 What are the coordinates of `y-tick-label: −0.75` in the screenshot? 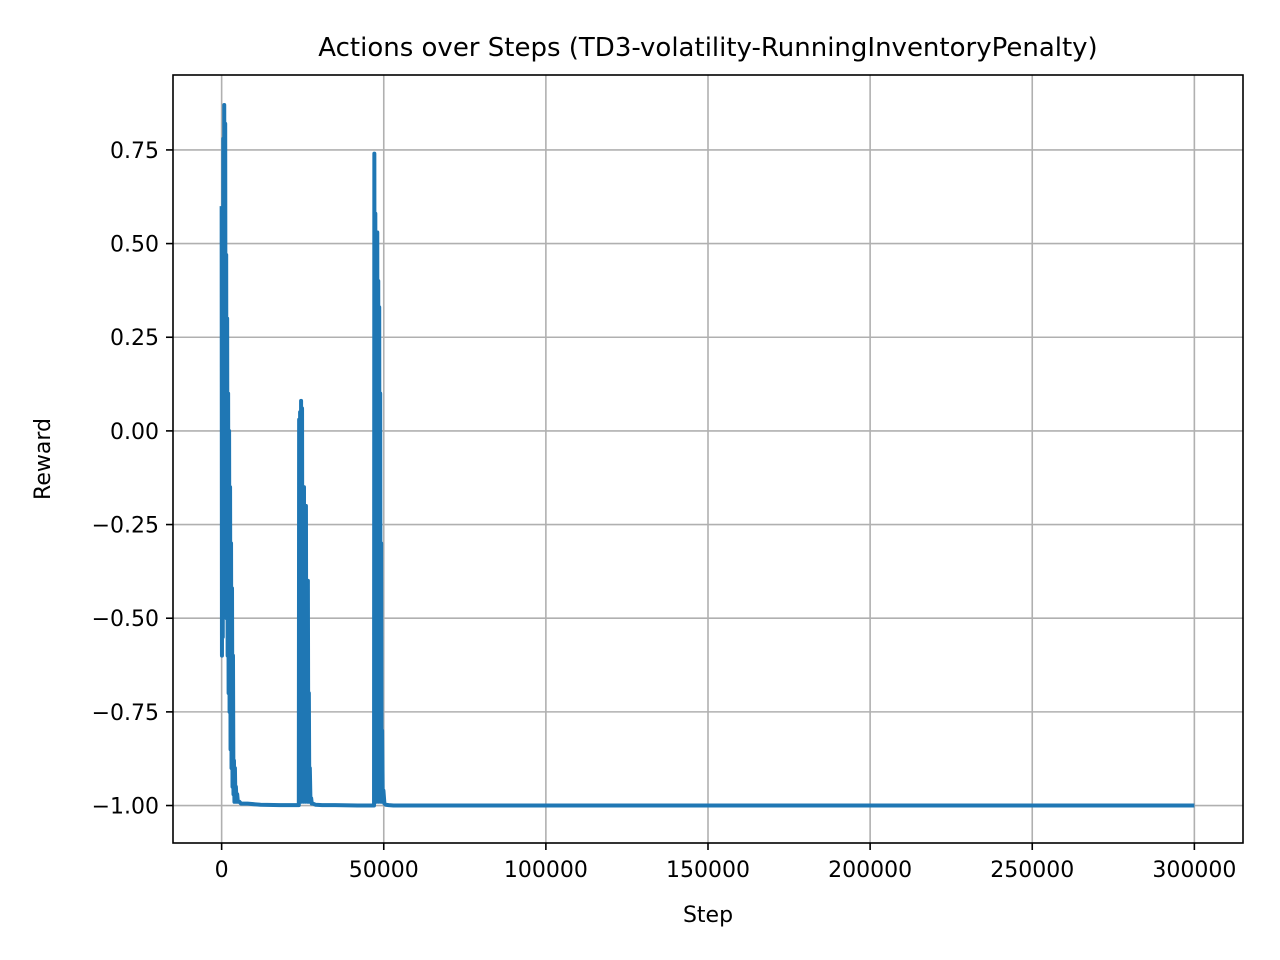 It's located at (125, 713).